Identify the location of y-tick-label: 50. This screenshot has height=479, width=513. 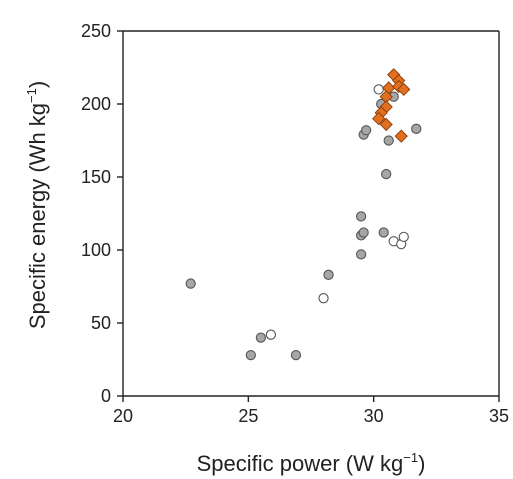
(101, 323).